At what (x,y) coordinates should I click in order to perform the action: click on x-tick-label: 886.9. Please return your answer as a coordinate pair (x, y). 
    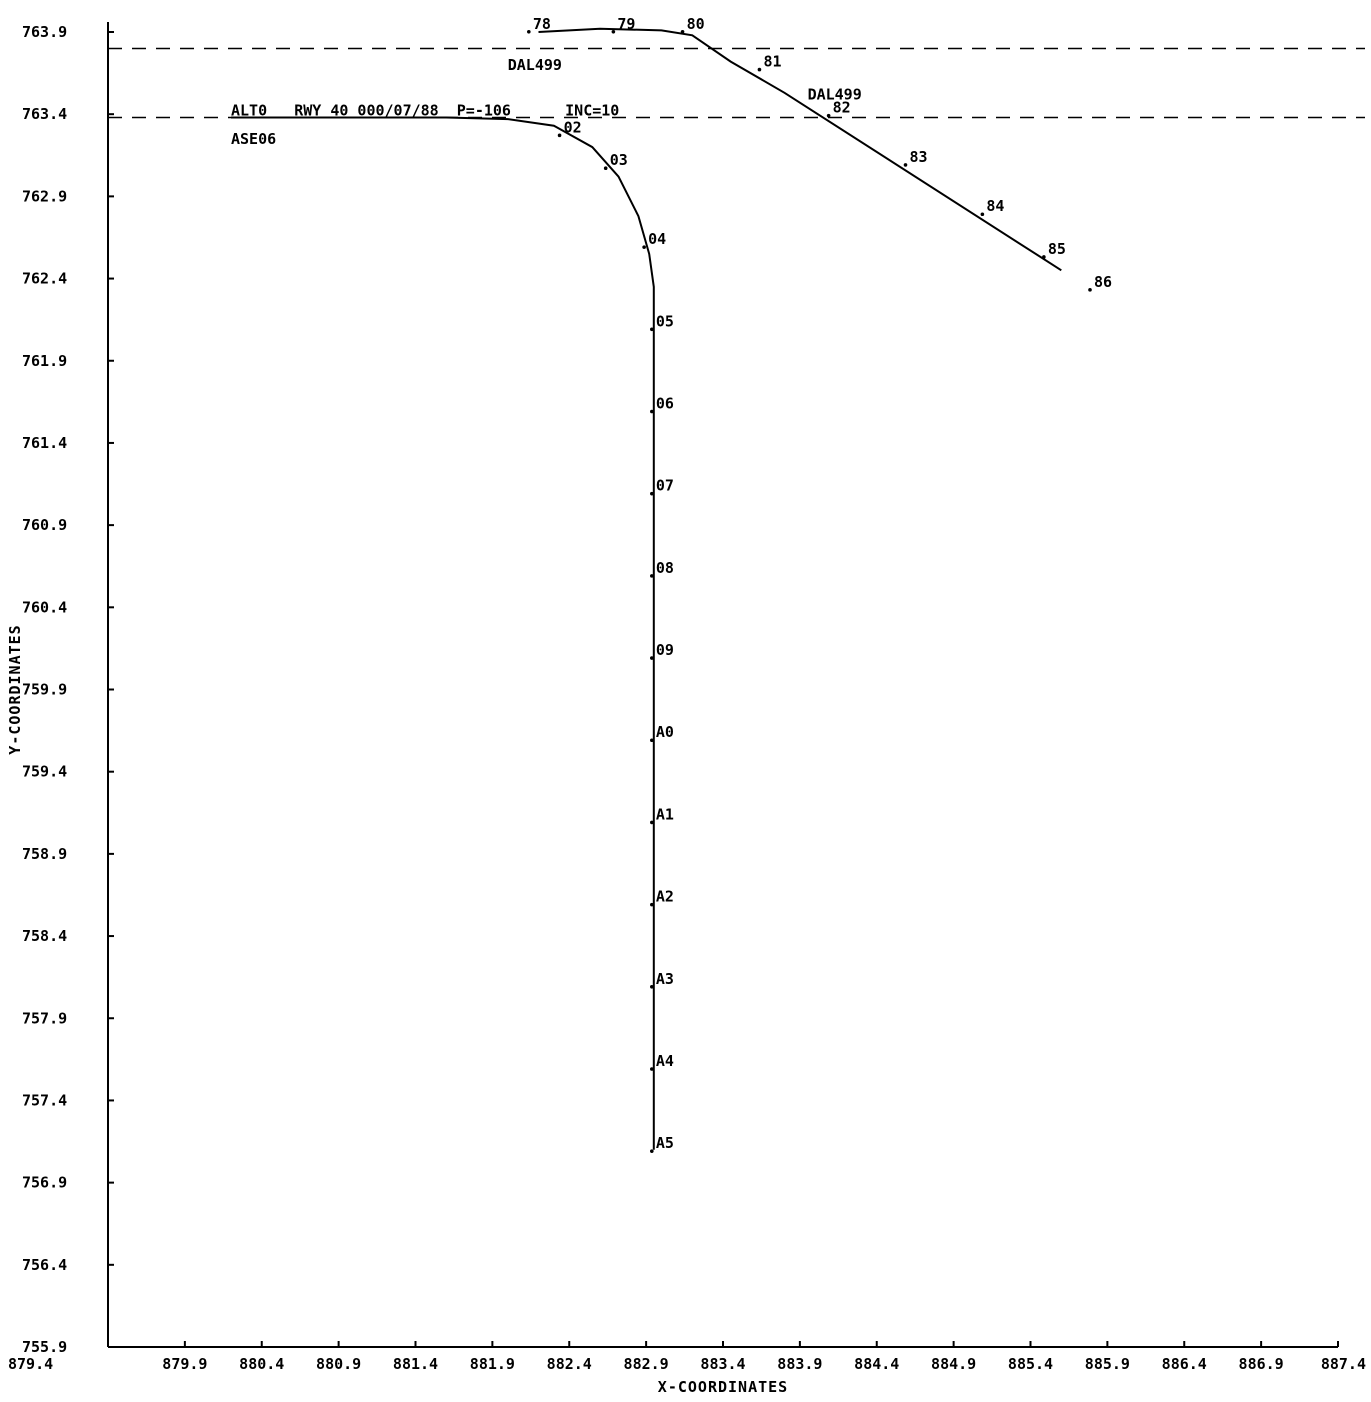
    Looking at the image, I should click on (1261, 1364).